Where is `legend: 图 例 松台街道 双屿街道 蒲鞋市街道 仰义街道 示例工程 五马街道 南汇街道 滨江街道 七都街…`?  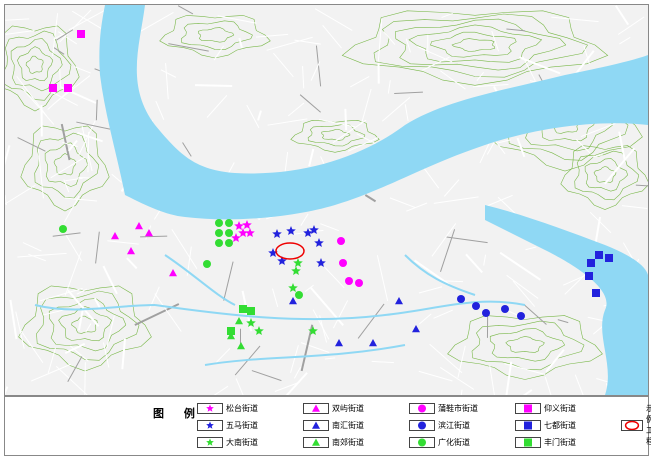
legend: 图 例 松台街道 双屿街道 蒲鞋市街道 仰义街道 示例工程 五马街道 南汇街道 滨江街道 七都街… is located at coordinates (327, 426).